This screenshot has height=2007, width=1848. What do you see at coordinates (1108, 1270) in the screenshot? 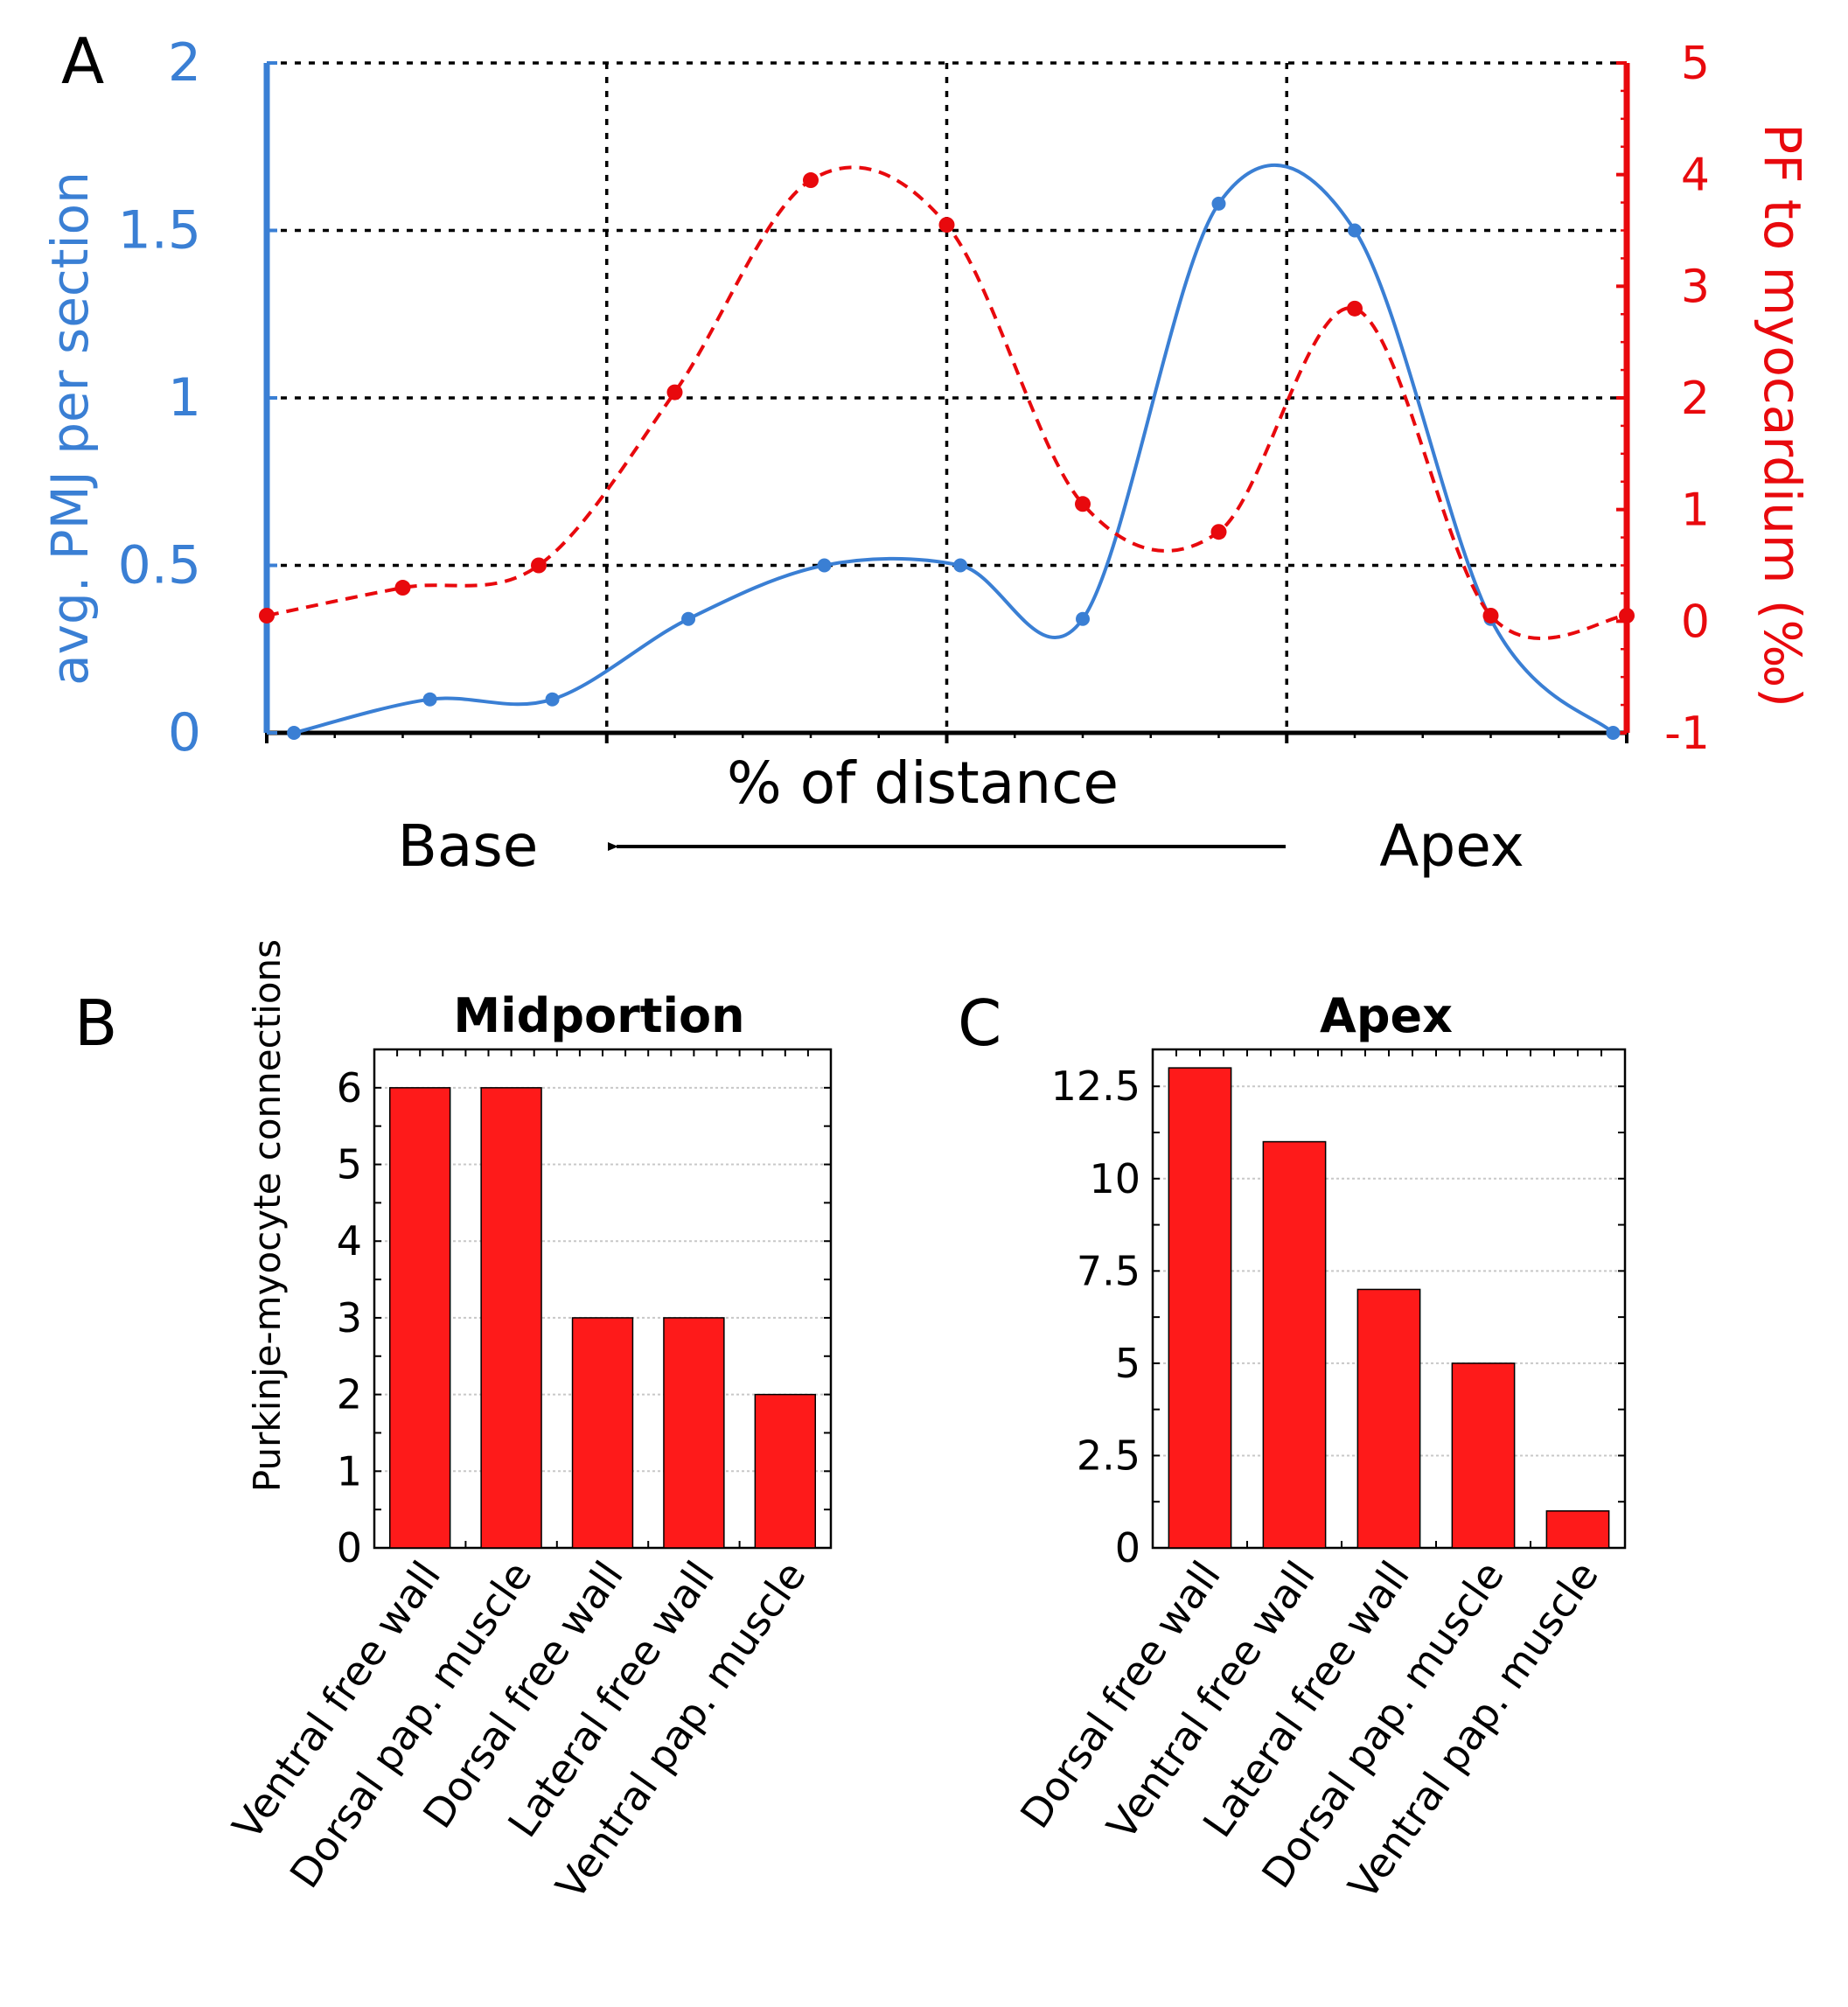
I see `y-tick-label: 7.5` at bounding box center [1108, 1270].